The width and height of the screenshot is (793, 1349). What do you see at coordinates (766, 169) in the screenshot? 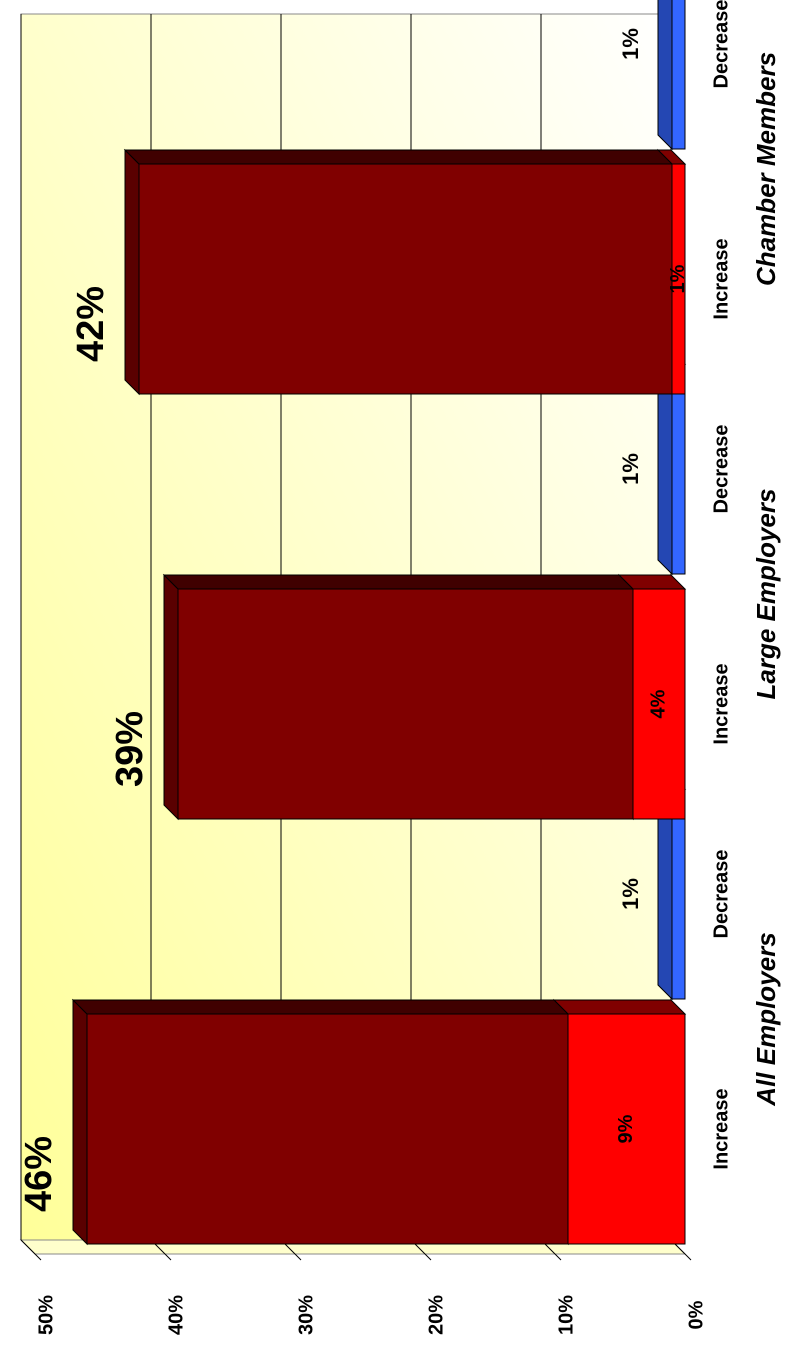
I see `group-label: Chamber Members` at bounding box center [766, 169].